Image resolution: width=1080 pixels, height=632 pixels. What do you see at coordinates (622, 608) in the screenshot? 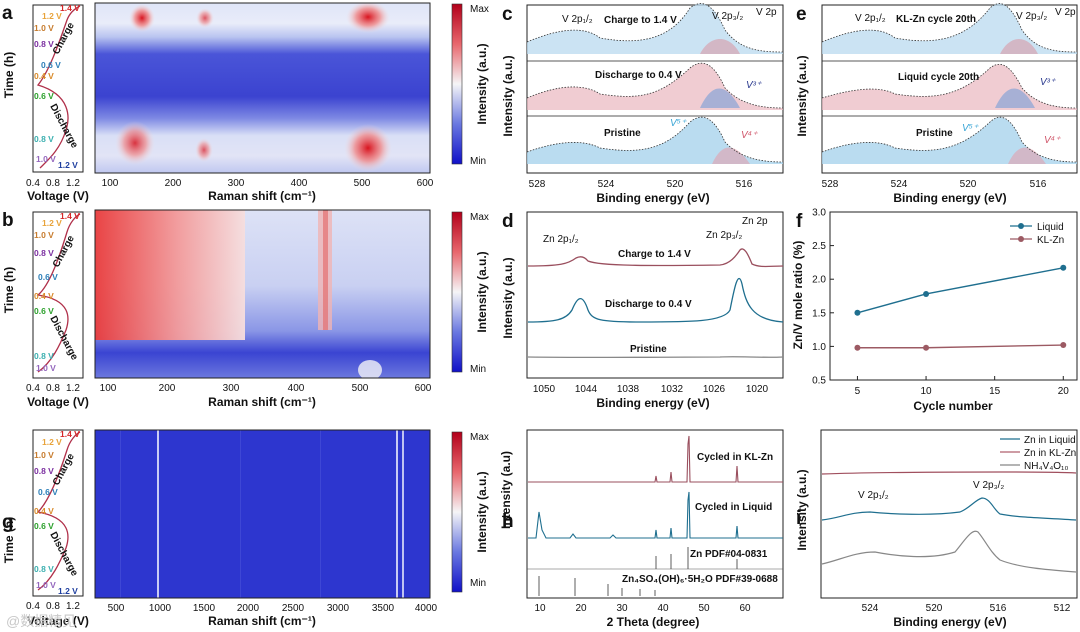
I see `x-tick: 30` at bounding box center [622, 608].